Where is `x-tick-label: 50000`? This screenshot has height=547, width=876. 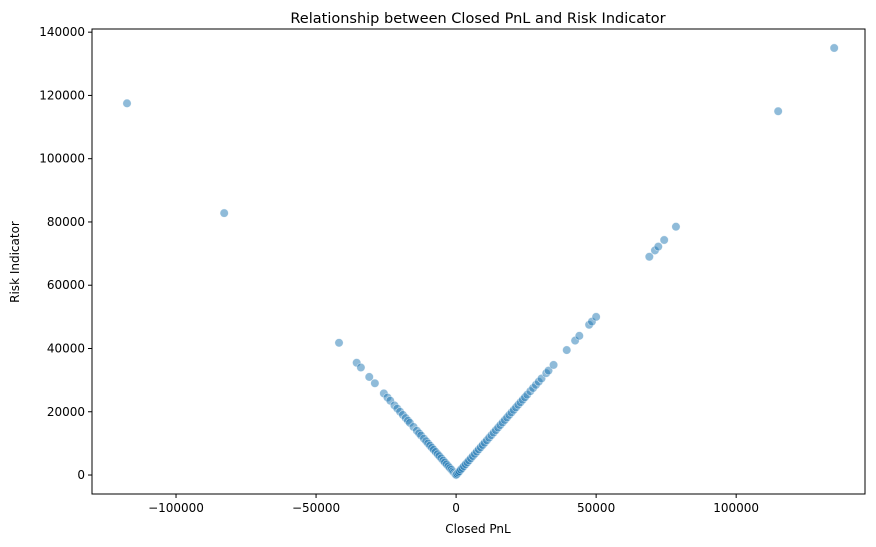
x-tick-label: 50000 is located at coordinates (596, 508).